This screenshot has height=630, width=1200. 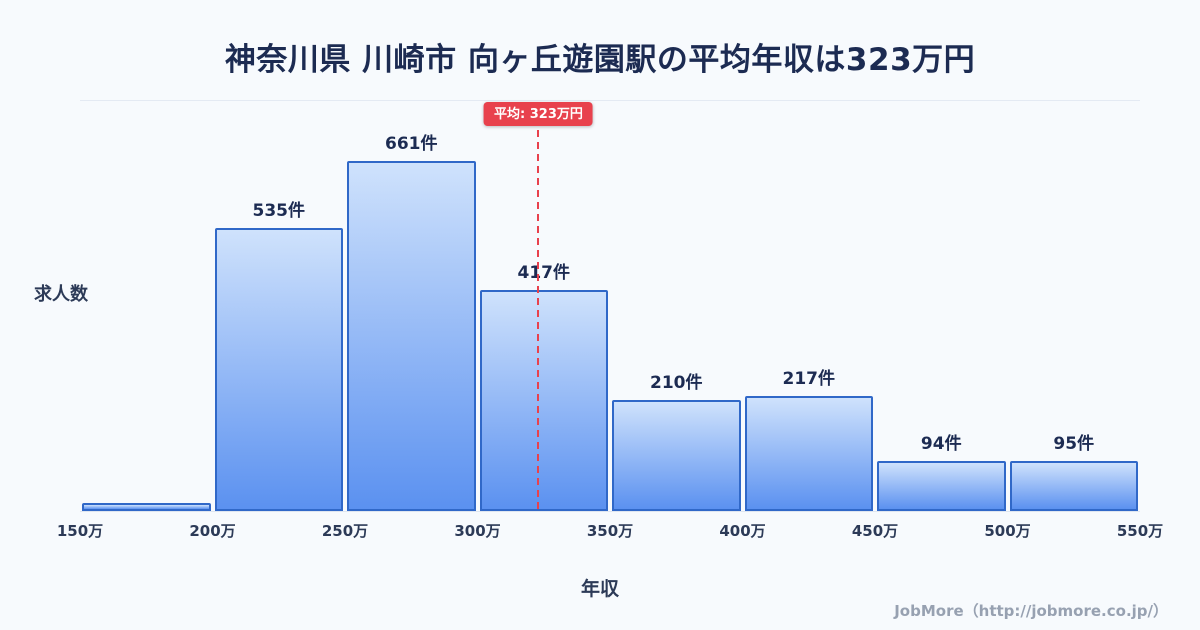 I want to click on average-badge: 平均: 323万円, so click(x=538, y=114).